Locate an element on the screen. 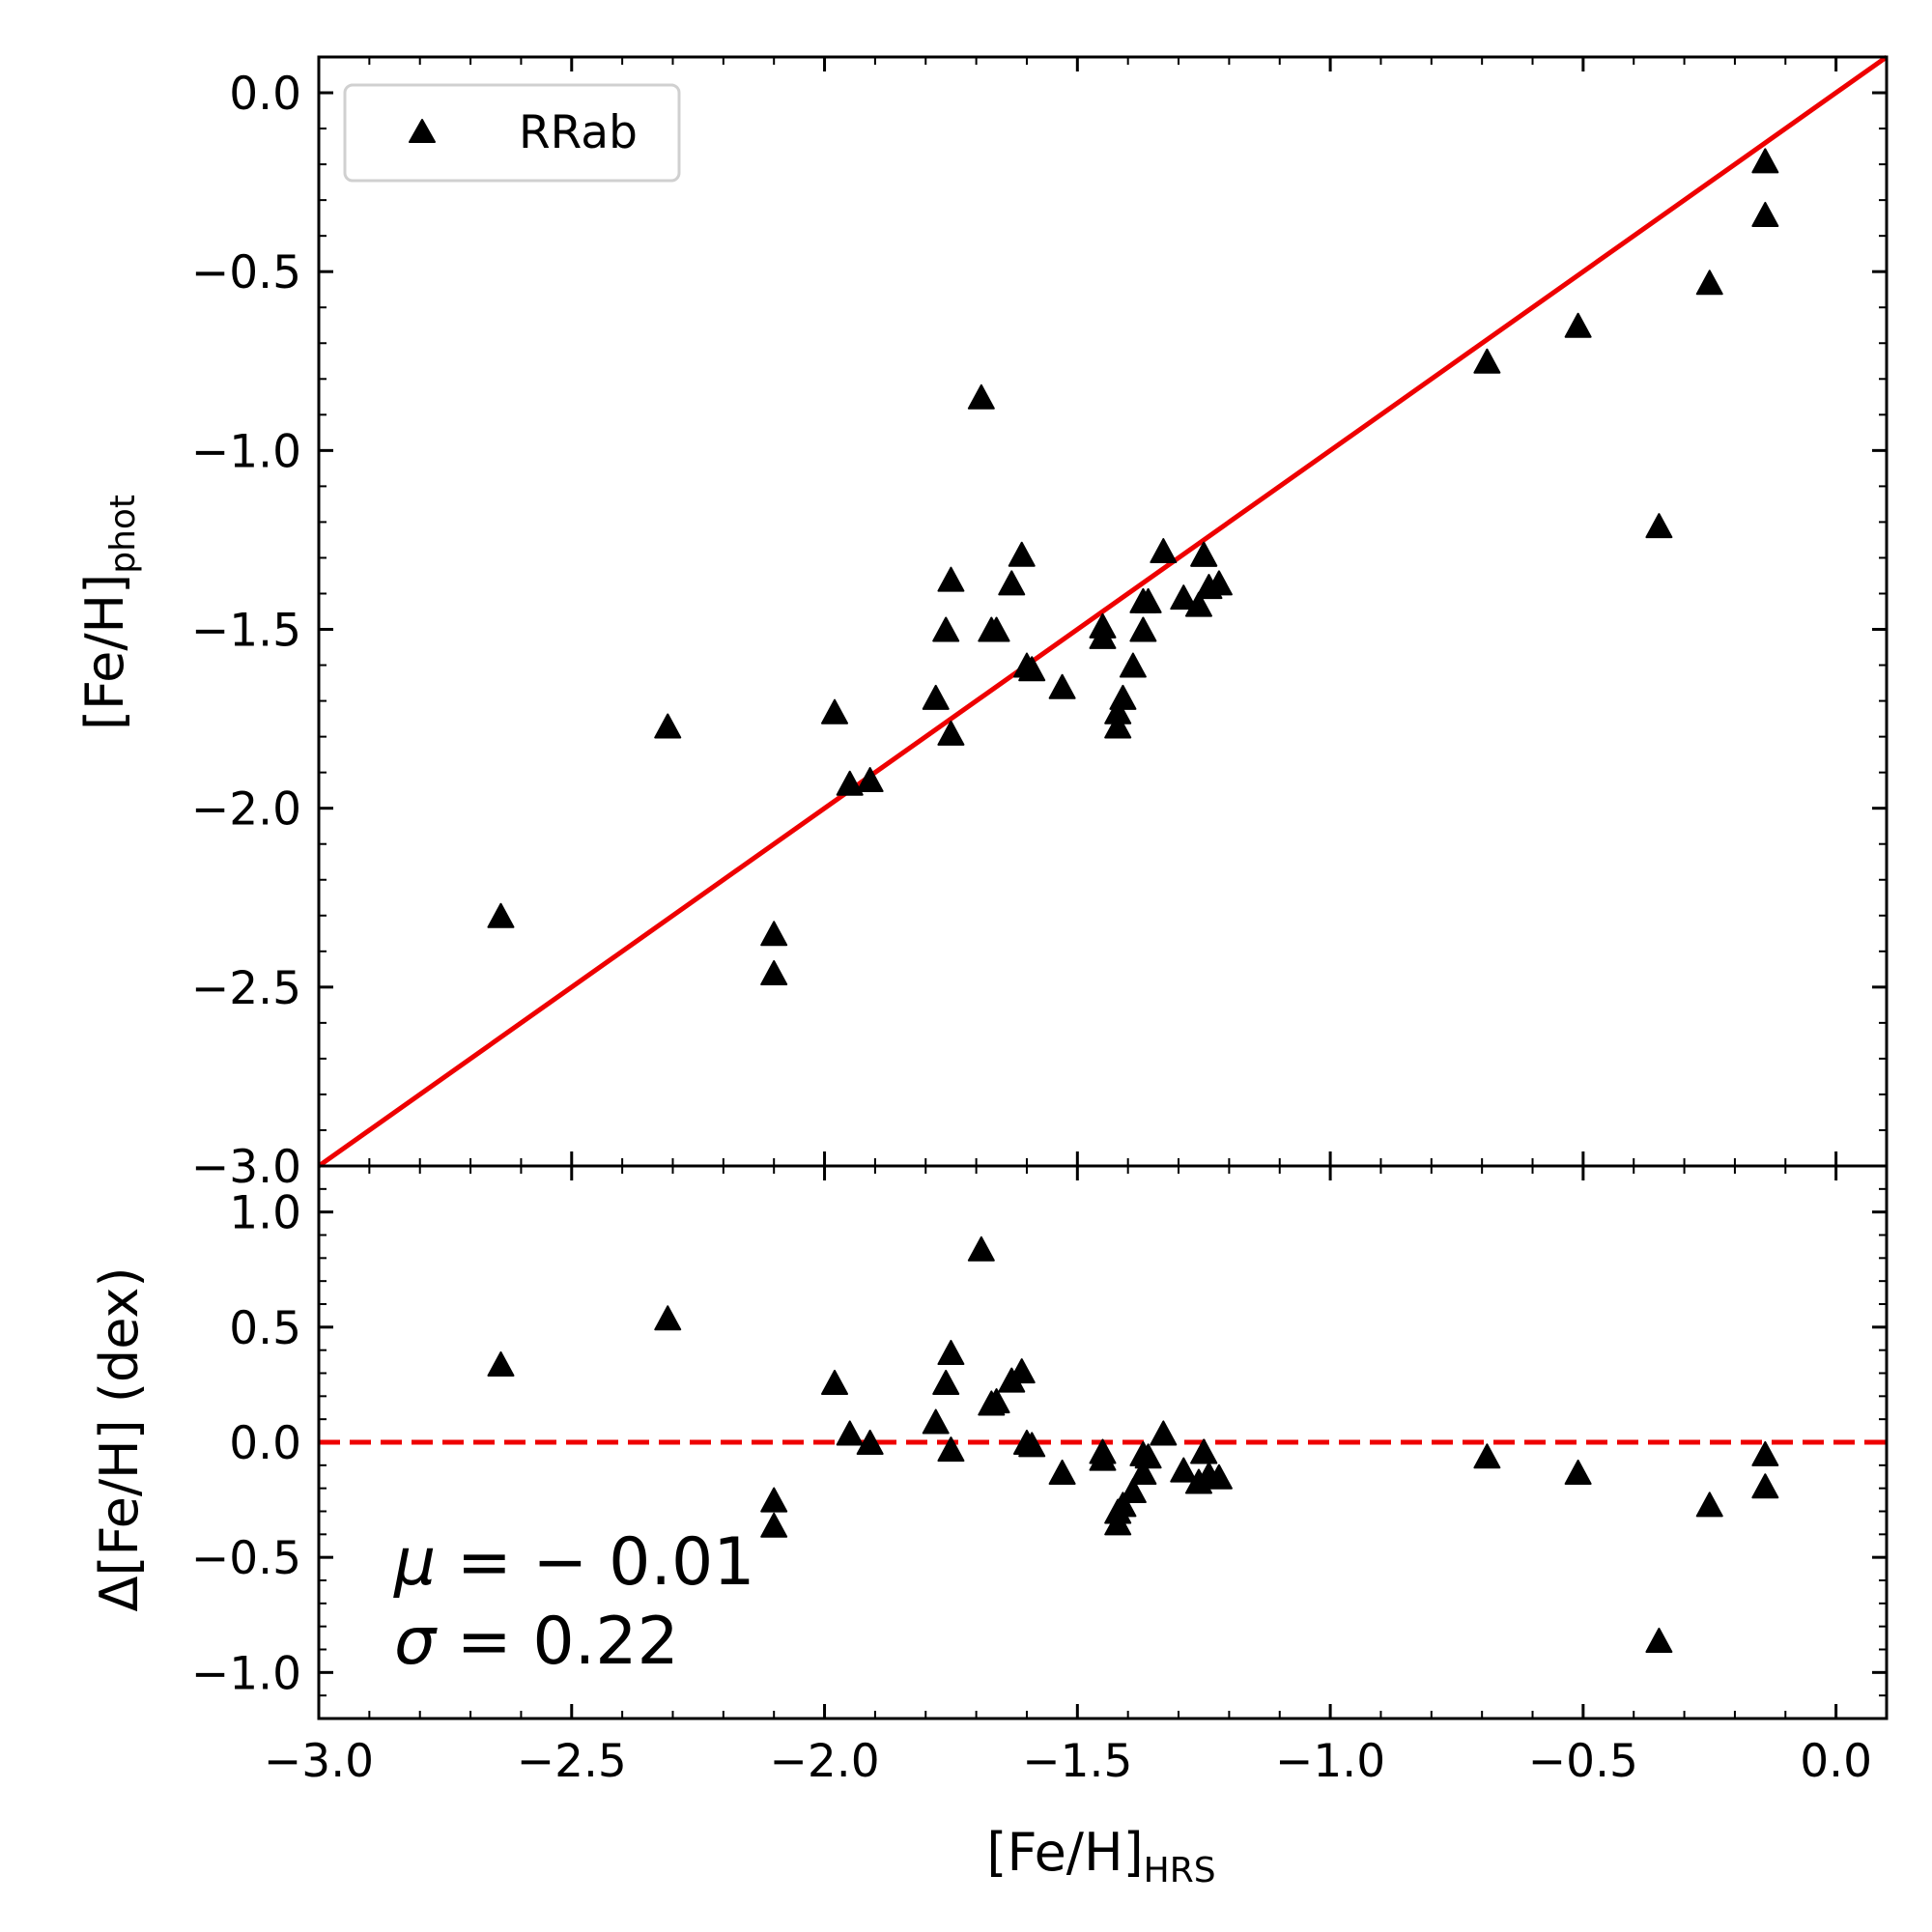 This screenshot has height=1932, width=1932. bottom-ytick-label: −0.5 is located at coordinates (246, 1558).